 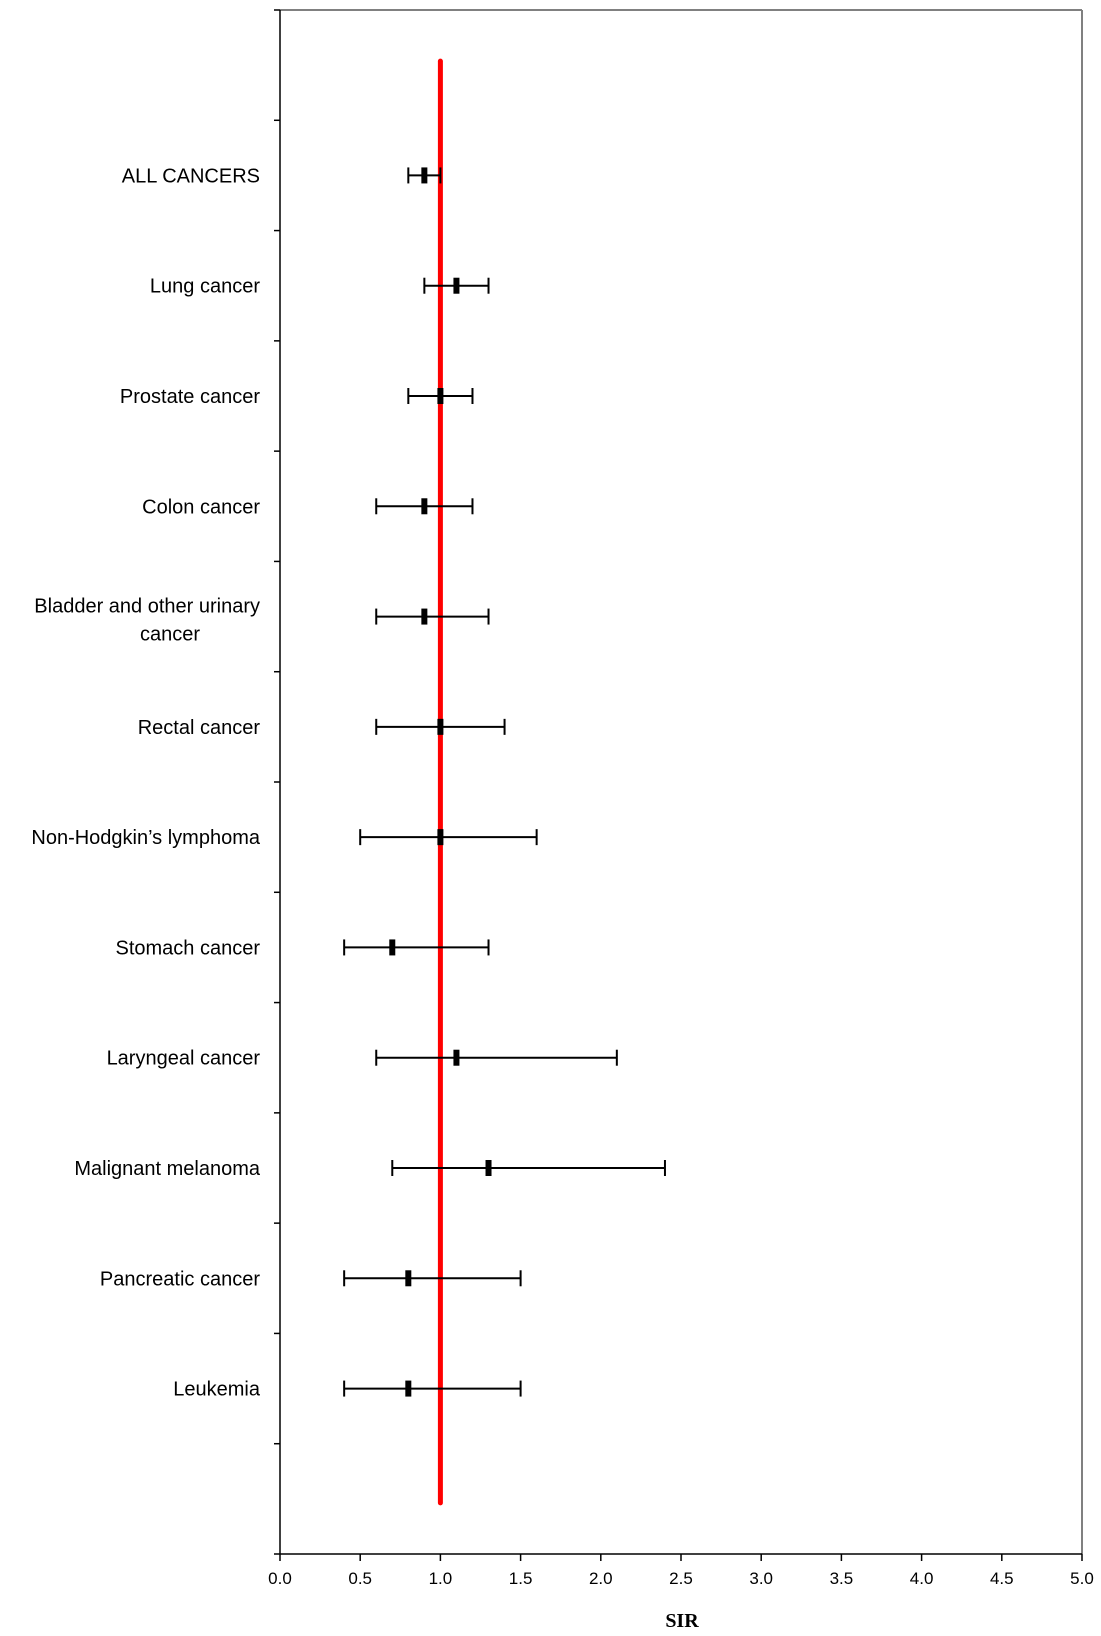 I want to click on x-tick-label: 5.0, so click(x=1082, y=1578).